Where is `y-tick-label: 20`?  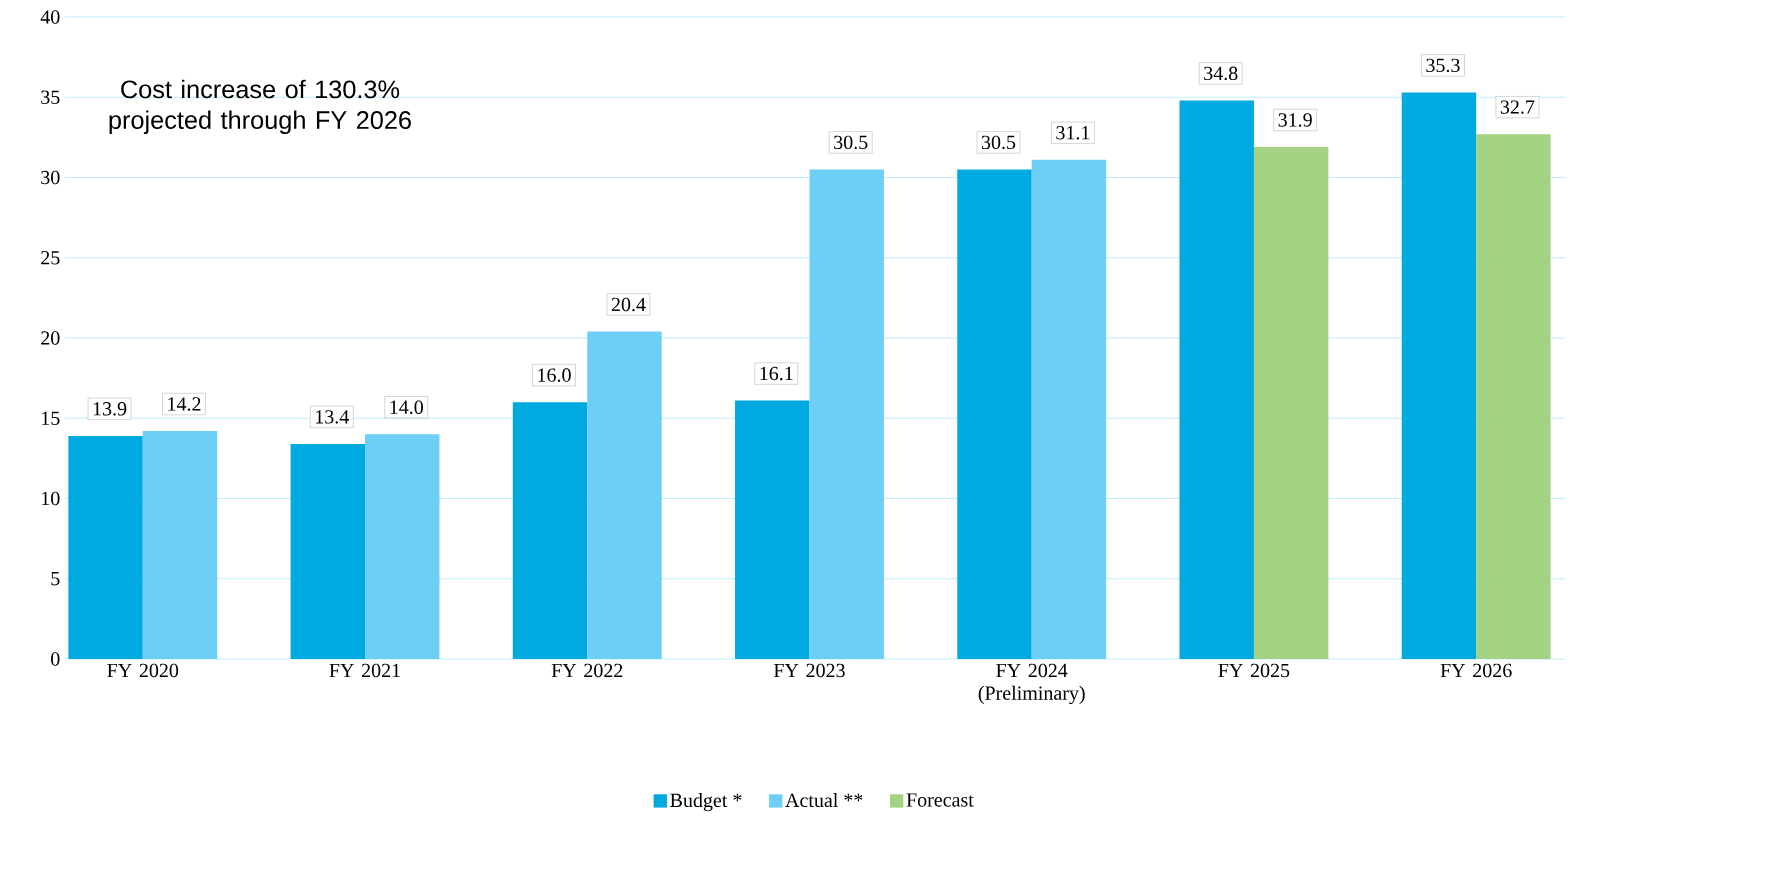
y-tick-label: 20 is located at coordinates (50, 338).